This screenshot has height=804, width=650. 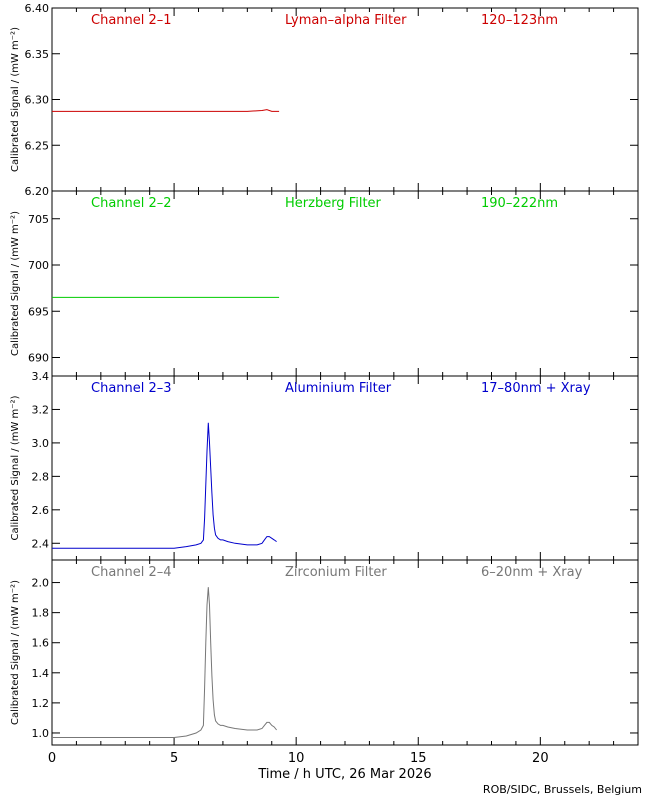 I want to click on y-tick-label: 700, so click(x=38, y=265).